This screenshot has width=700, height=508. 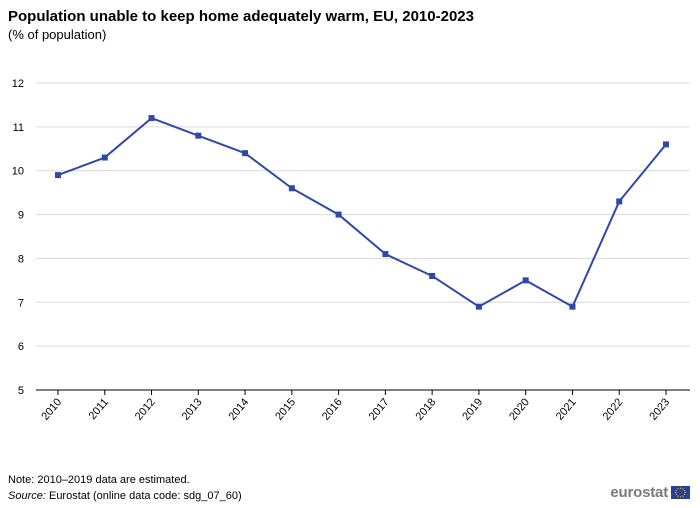 I want to click on x-tick-label: 2020, so click(x=519, y=409).